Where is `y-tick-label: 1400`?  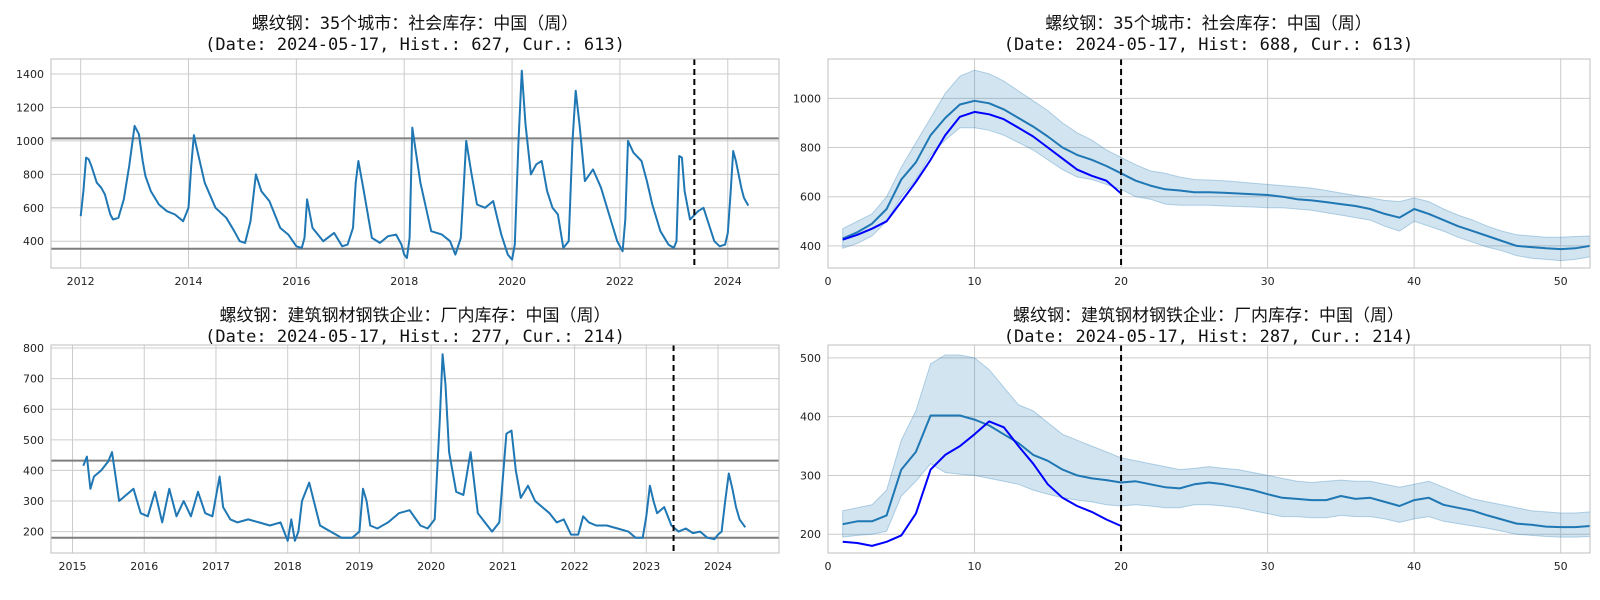
y-tick-label: 1400 is located at coordinates (30, 74).